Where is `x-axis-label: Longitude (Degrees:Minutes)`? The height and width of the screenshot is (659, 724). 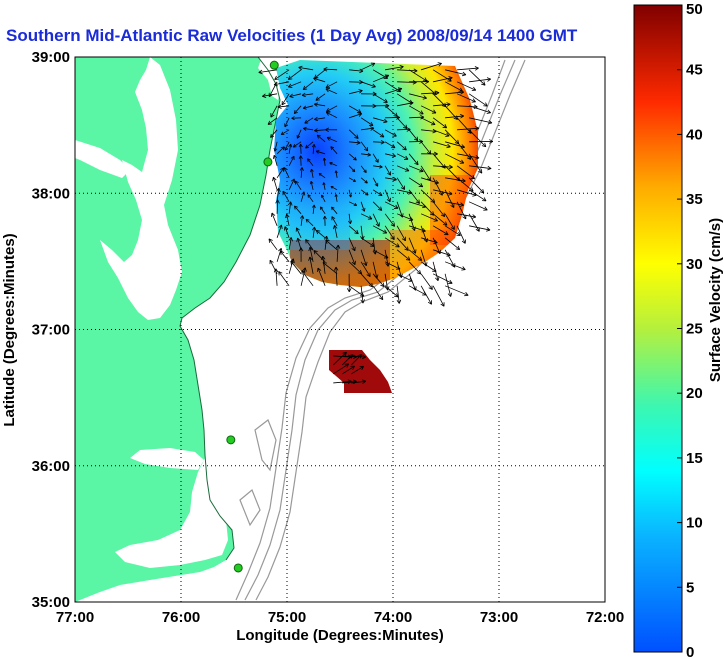 x-axis-label: Longitude (Degrees:Minutes) is located at coordinates (340, 635).